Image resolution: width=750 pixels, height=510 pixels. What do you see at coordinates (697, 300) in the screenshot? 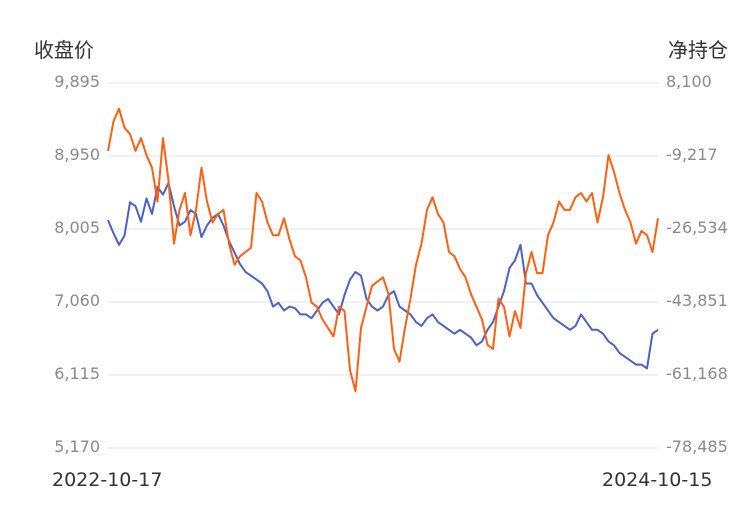
I see `right-axis-tick: -43,851` at bounding box center [697, 300].